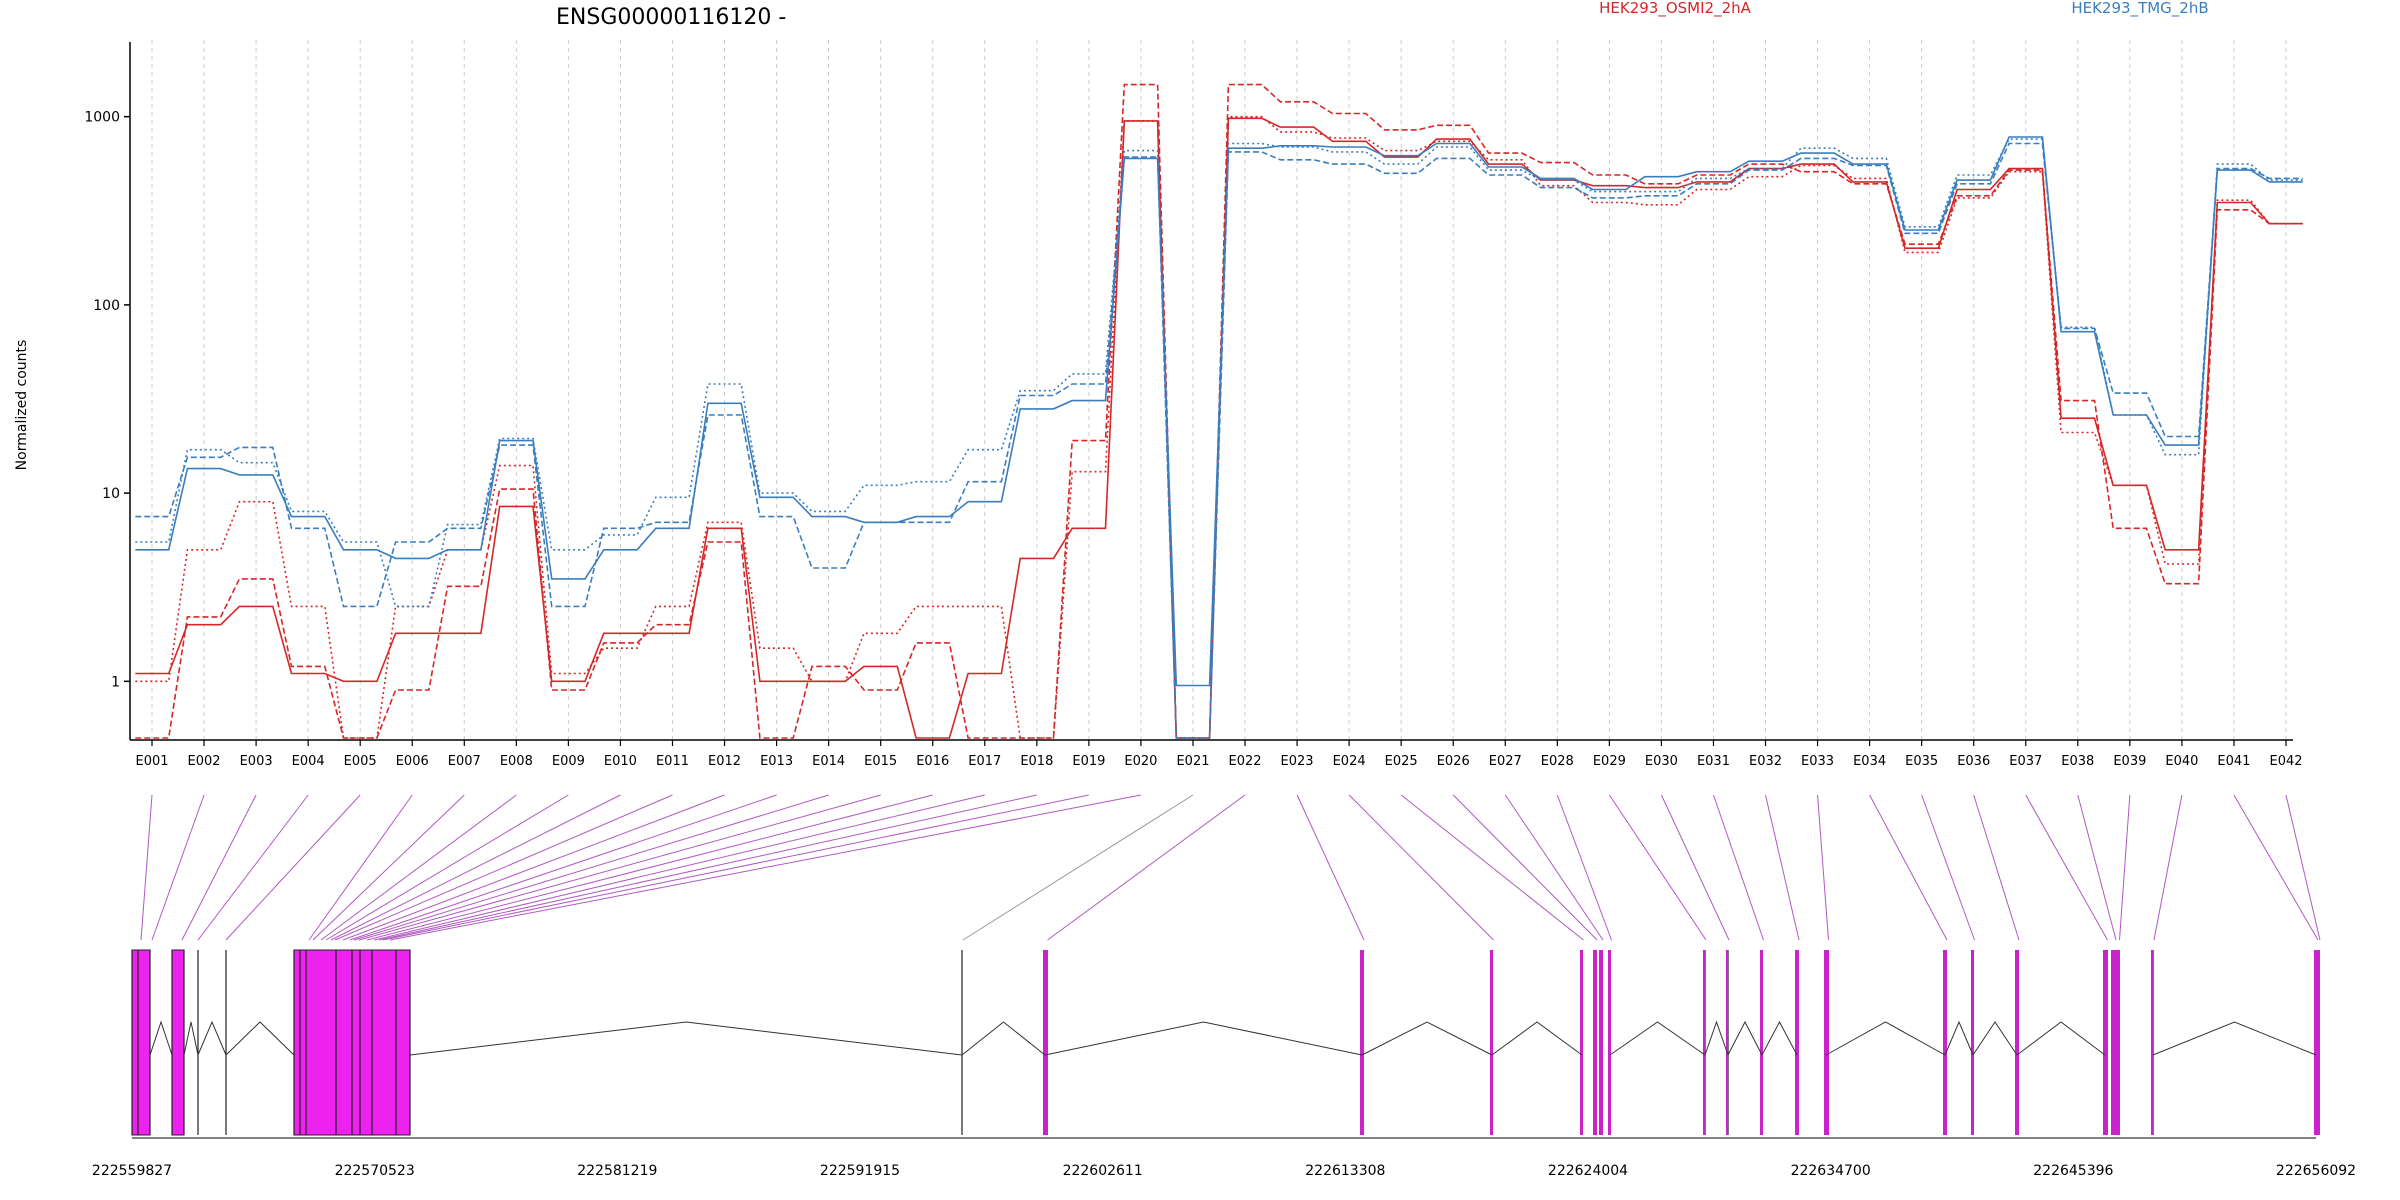  Describe the element at coordinates (1588, 1171) in the screenshot. I see `coord-tick-label: 222624004` at that location.